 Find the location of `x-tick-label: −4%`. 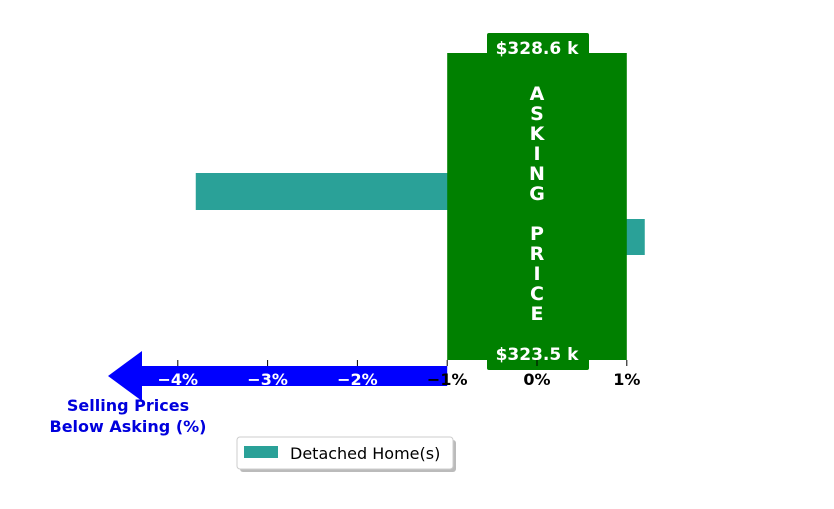

x-tick-label: −4% is located at coordinates (178, 379).